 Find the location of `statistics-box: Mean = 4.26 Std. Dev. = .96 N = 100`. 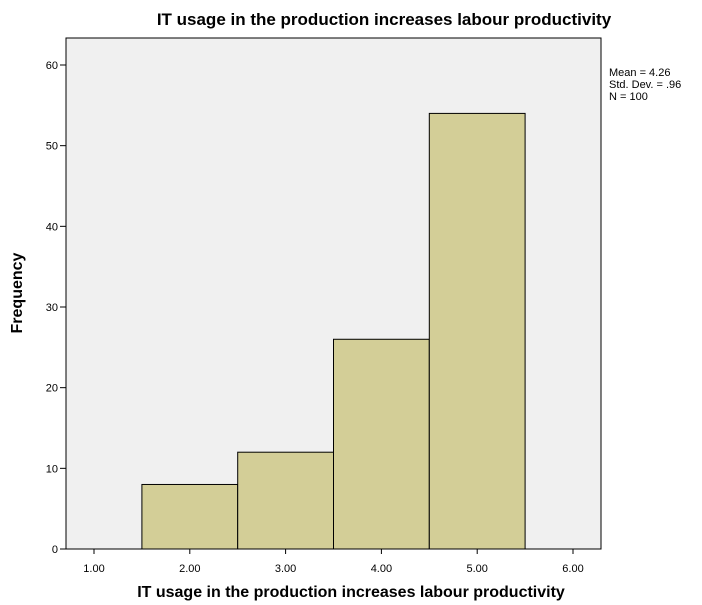

statistics-box: Mean = 4.26 Std. Dev. = .96 N = 100 is located at coordinates (645, 85).